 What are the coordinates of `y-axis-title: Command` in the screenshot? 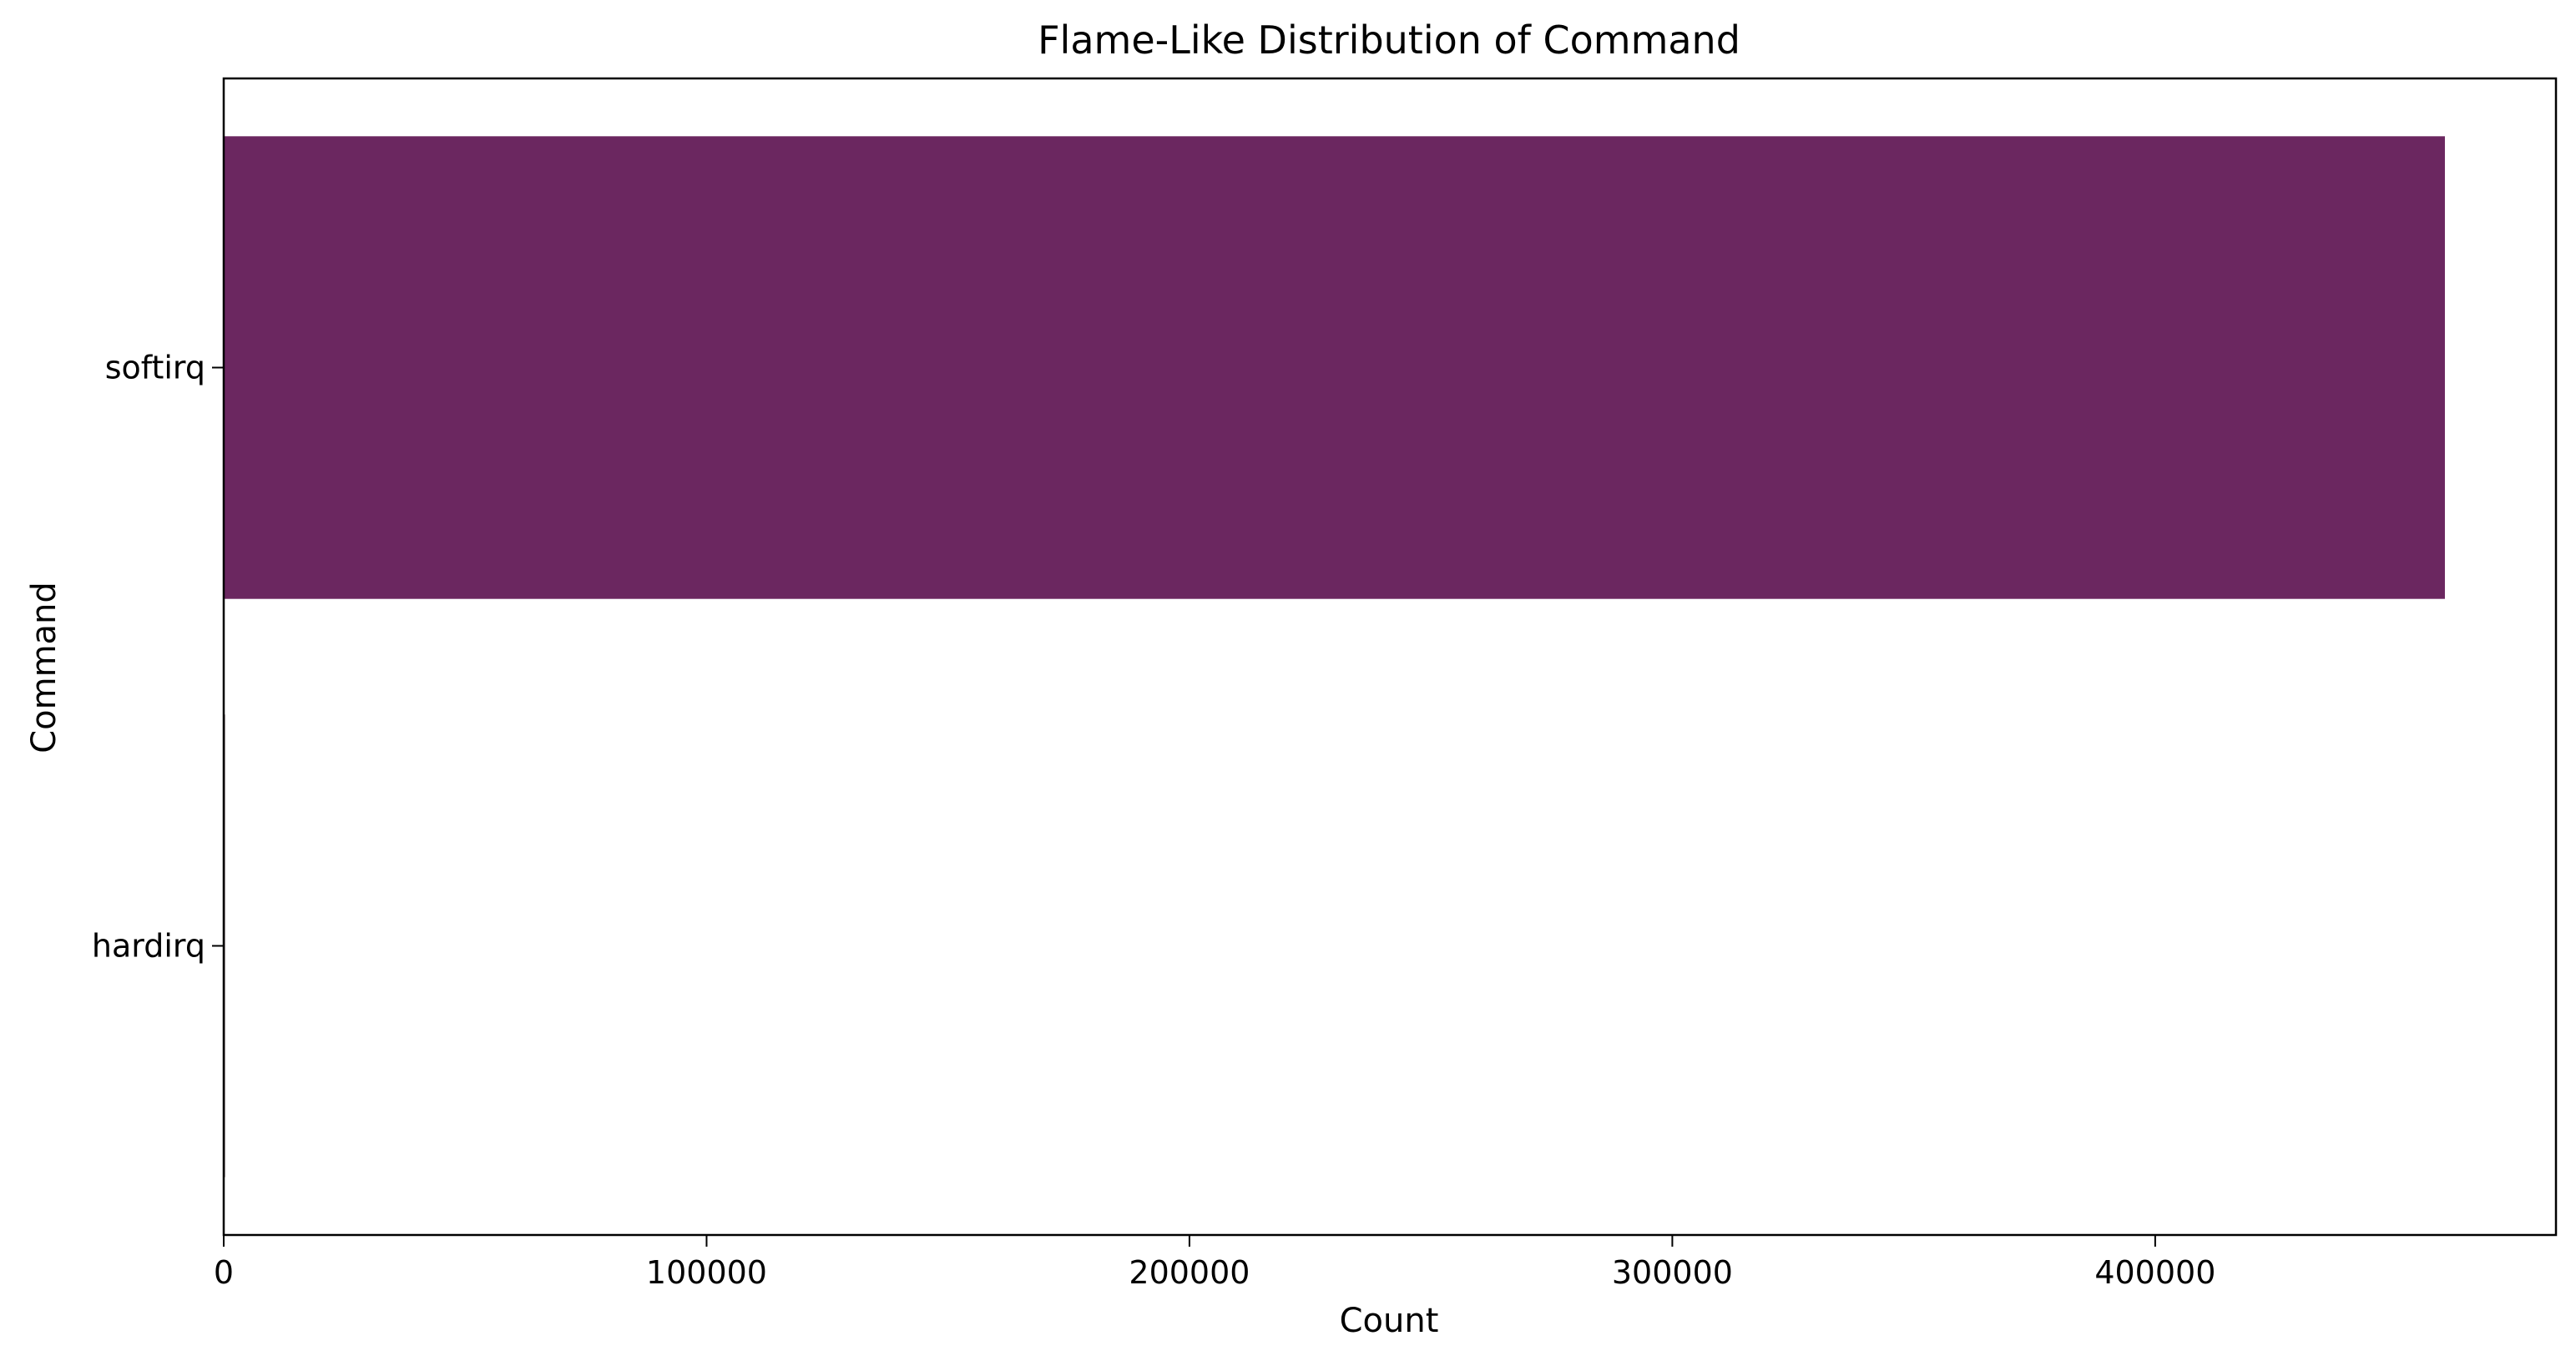 It's located at (44, 668).